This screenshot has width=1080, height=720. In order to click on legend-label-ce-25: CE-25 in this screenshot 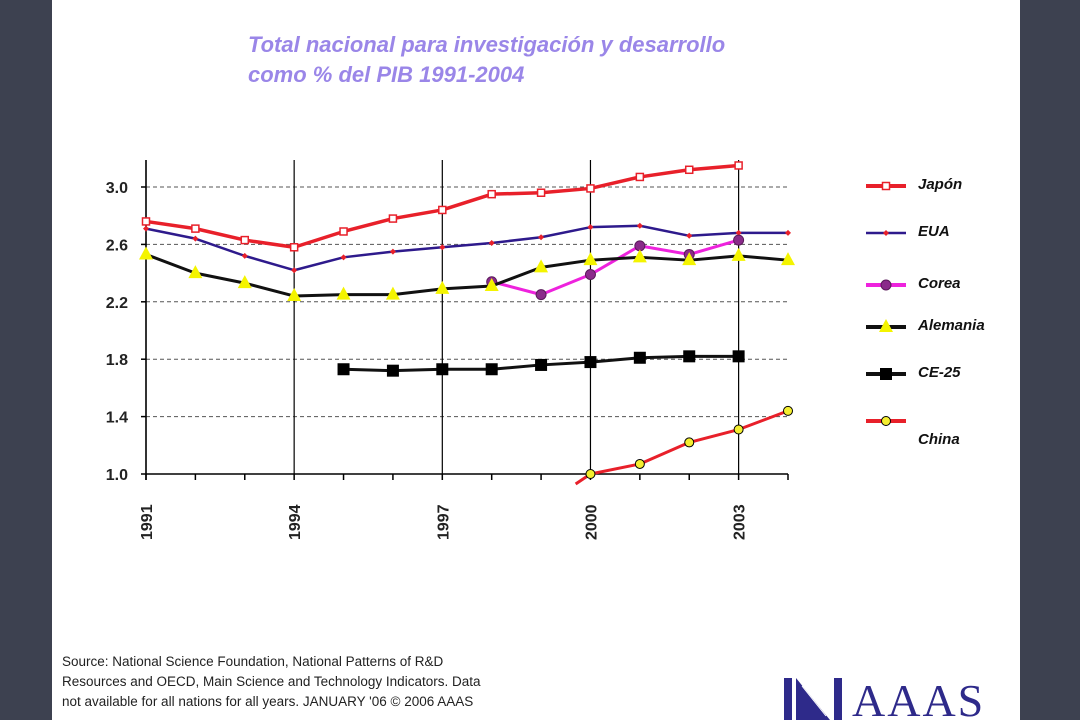, I will do `click(939, 372)`.